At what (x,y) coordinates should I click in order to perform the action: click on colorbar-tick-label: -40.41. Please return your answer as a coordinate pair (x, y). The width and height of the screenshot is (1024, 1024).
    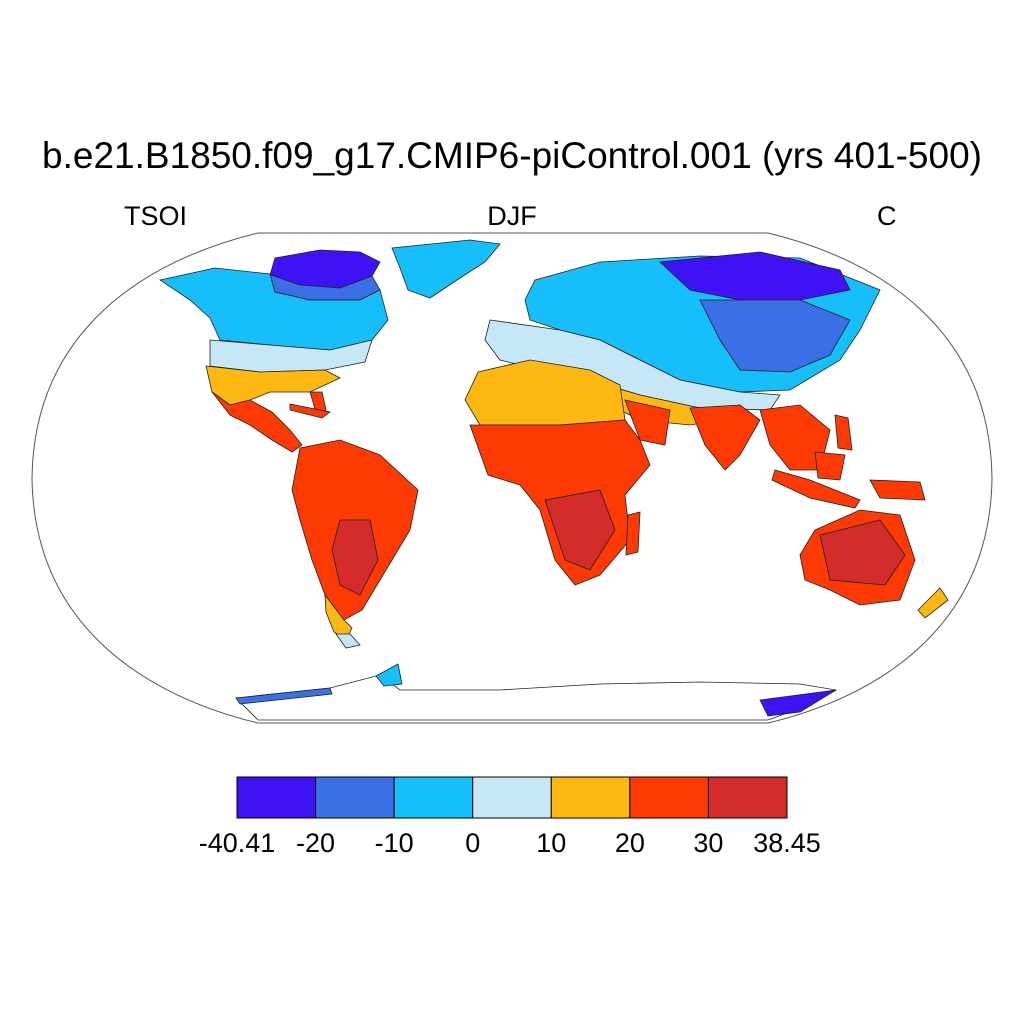
    Looking at the image, I should click on (237, 843).